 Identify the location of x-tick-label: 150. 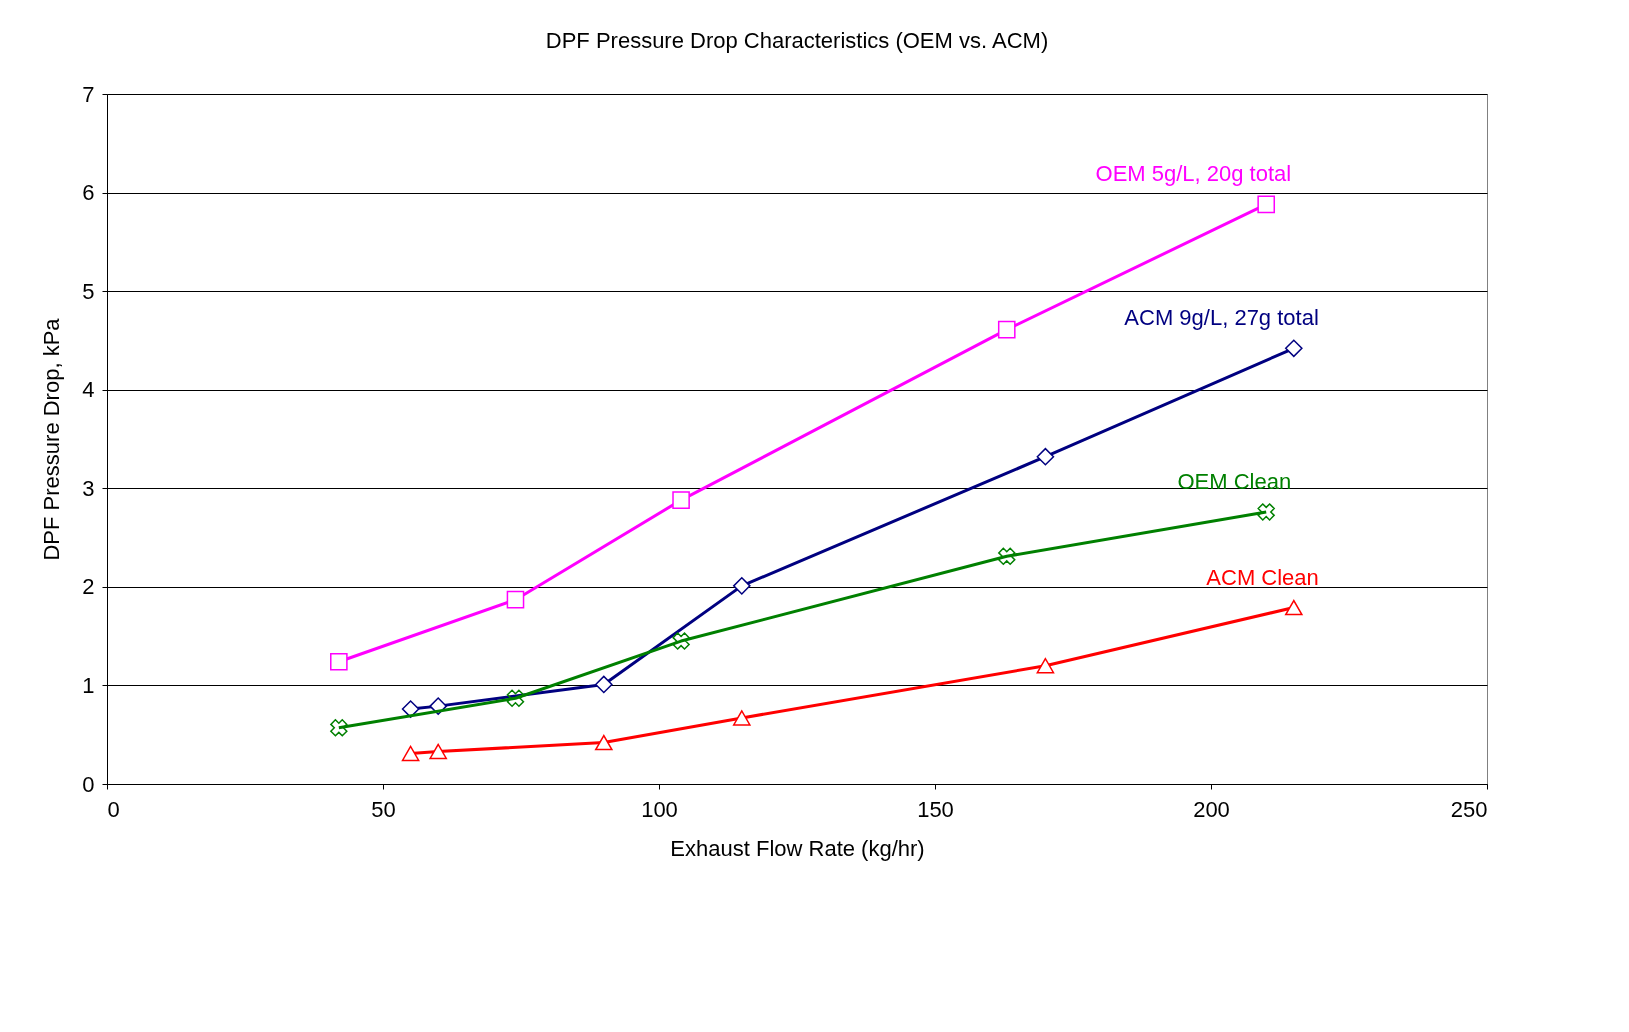
(935, 809).